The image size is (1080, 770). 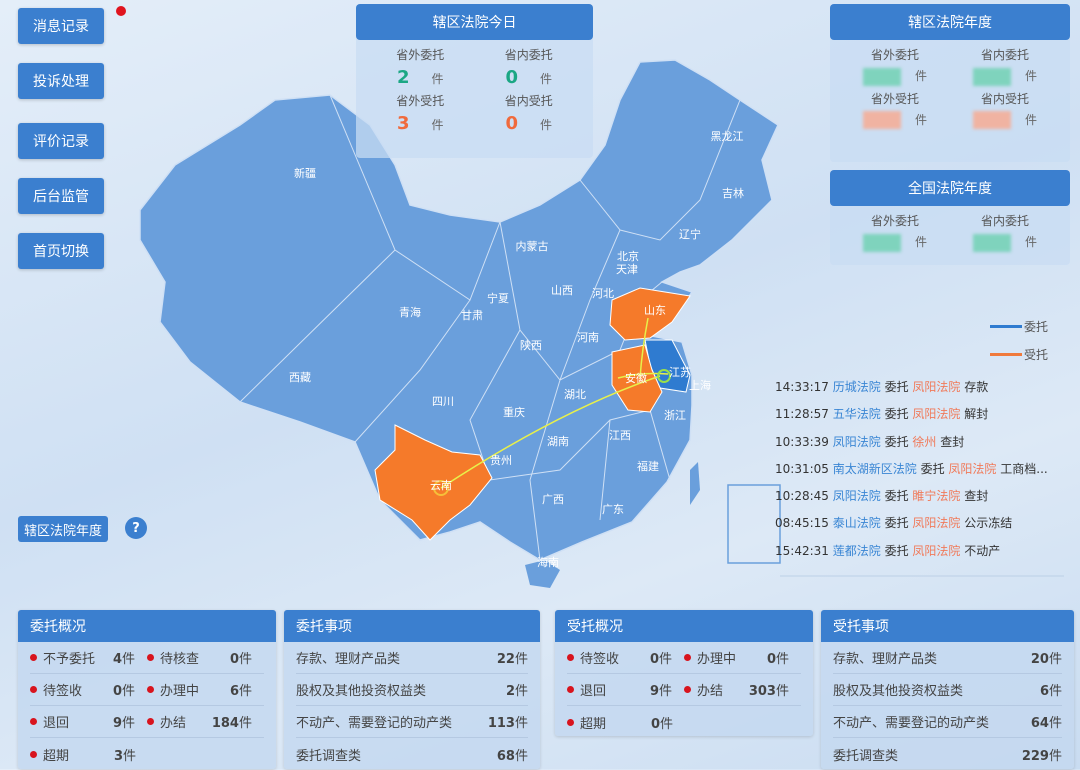 What do you see at coordinates (593, 691) in the screenshot?
I see `status-label: 退回` at bounding box center [593, 691].